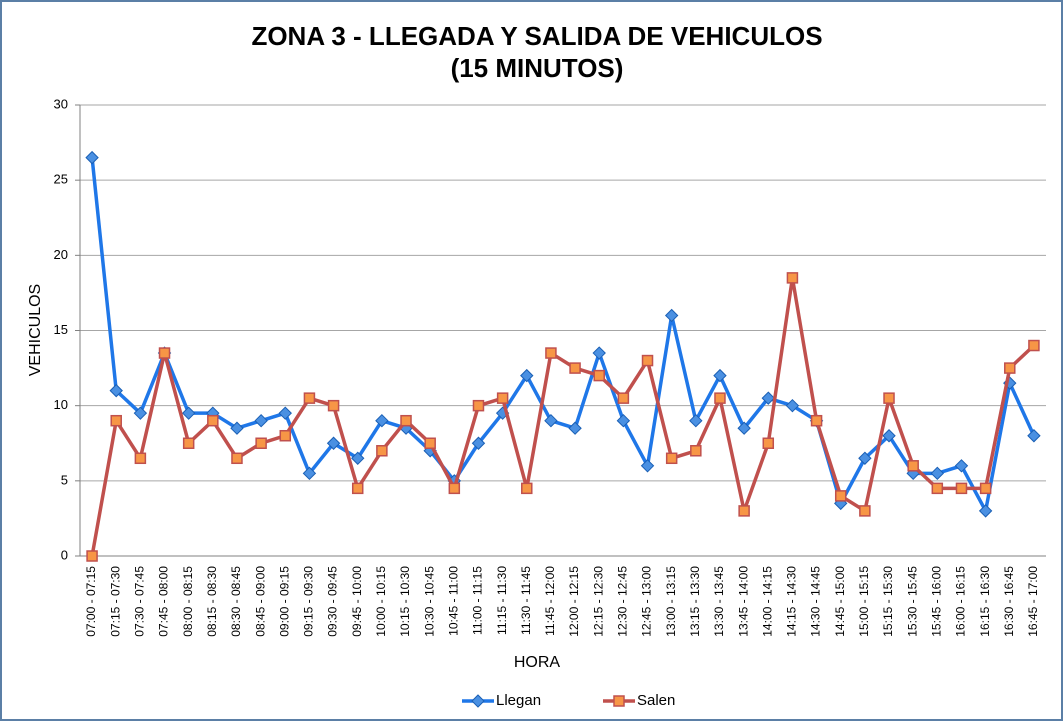 This screenshot has height=722, width=1064. I want to click on x-tick-label: 12:15 - 12:30, so click(598, 601).